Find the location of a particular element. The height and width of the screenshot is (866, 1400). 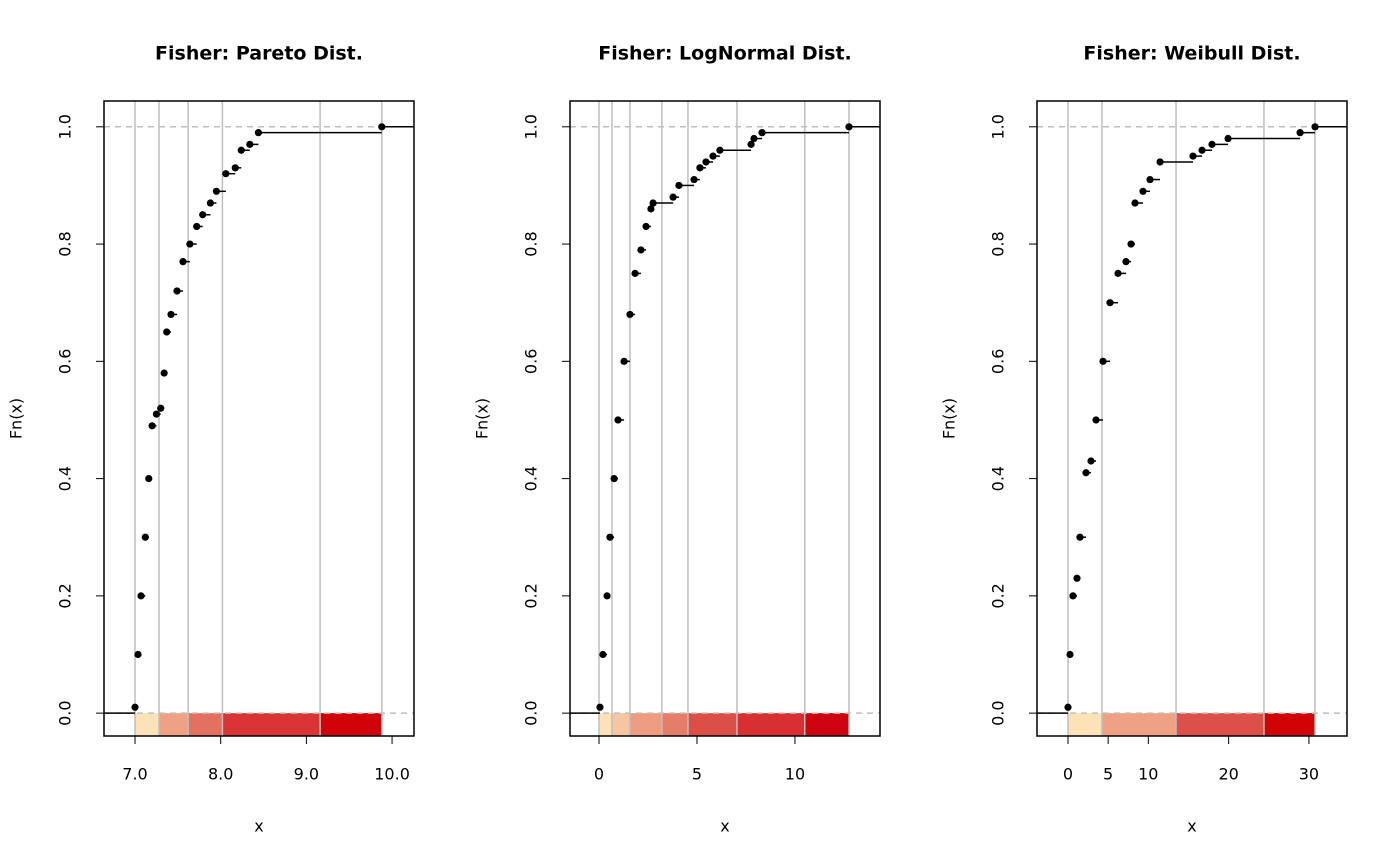

x-tick-label: 20 is located at coordinates (1228, 774).